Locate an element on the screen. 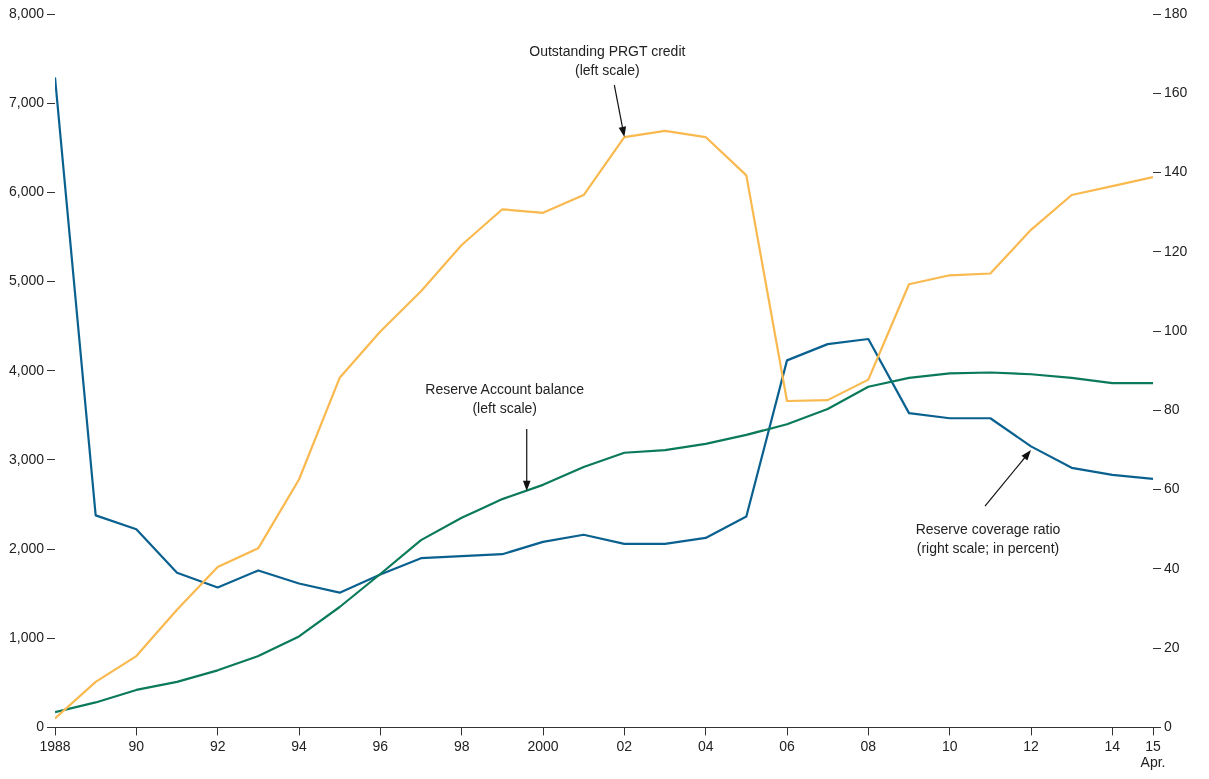  x-tick-label: 10 is located at coordinates (949, 745).